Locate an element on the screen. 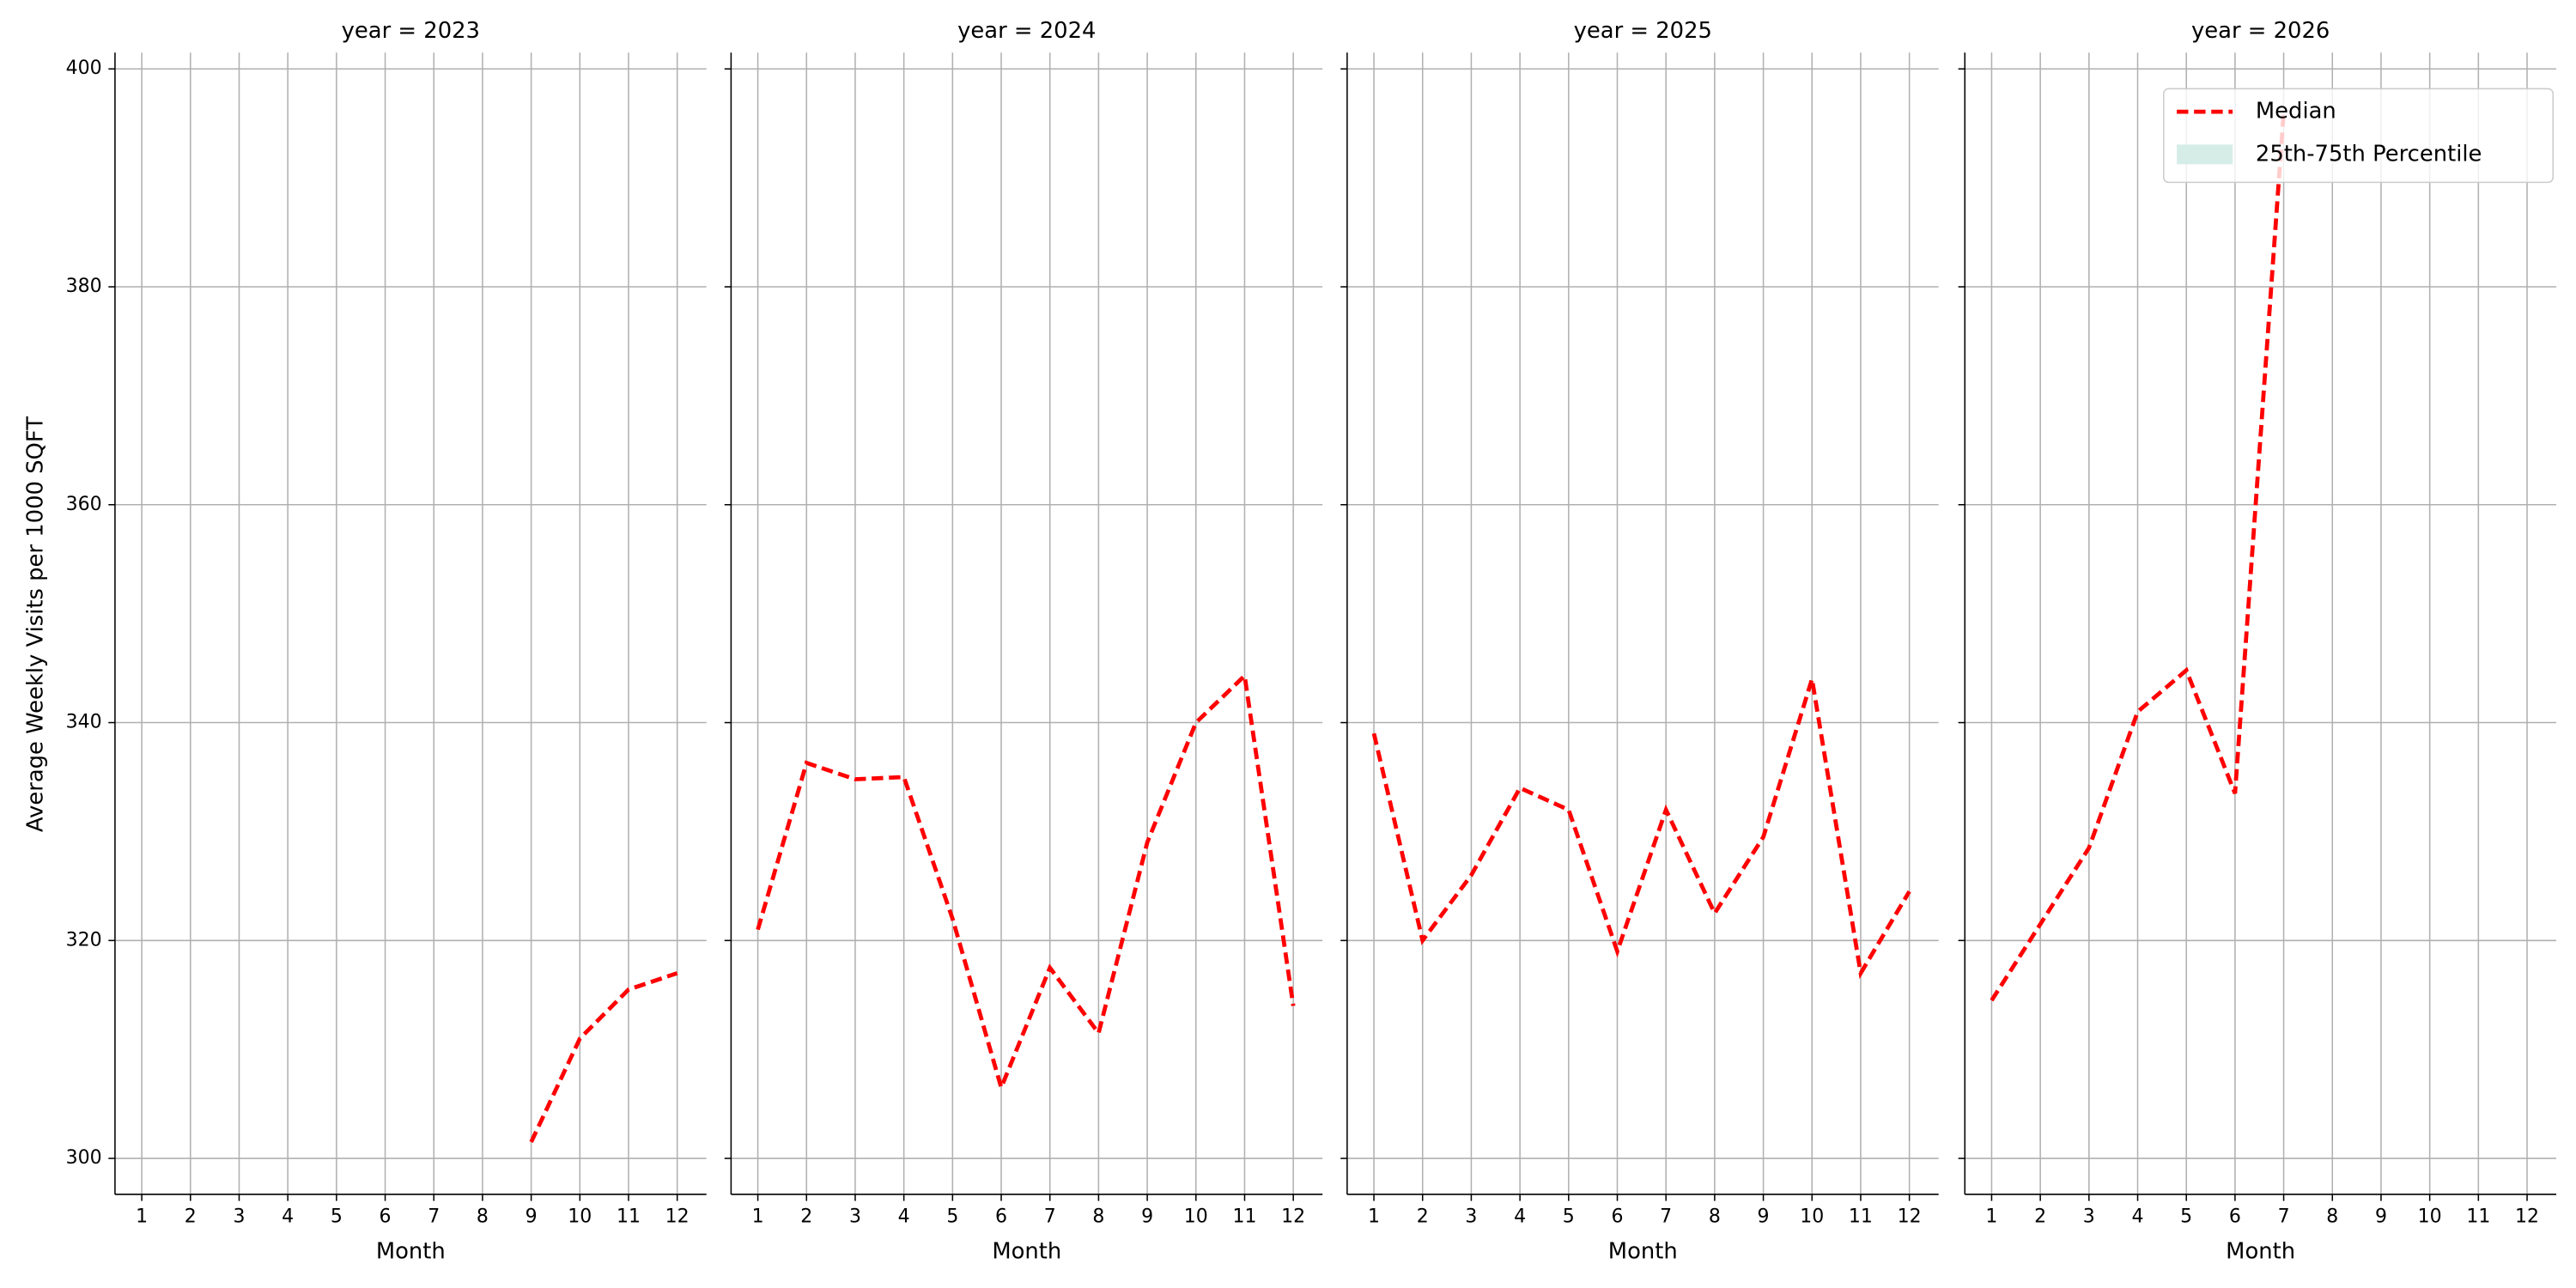 Image resolution: width=2576 pixels, height=1288 pixels. y-tick-label: 360 is located at coordinates (84, 505).